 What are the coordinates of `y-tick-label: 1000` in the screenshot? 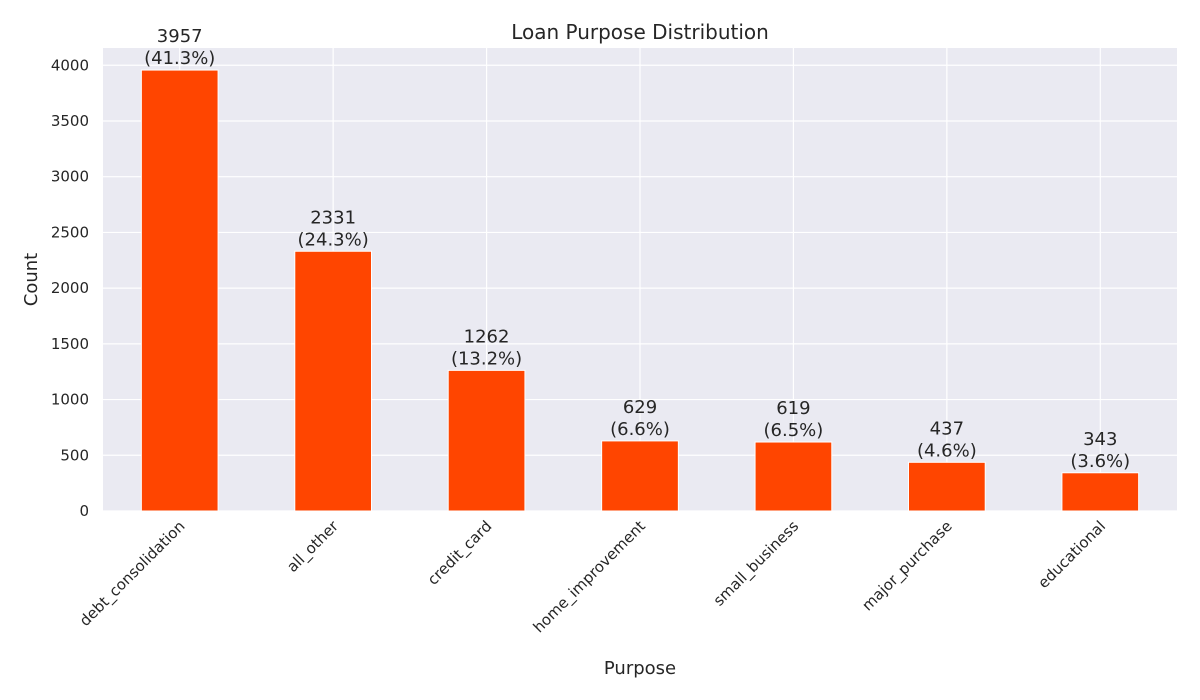 It's located at (70, 400).